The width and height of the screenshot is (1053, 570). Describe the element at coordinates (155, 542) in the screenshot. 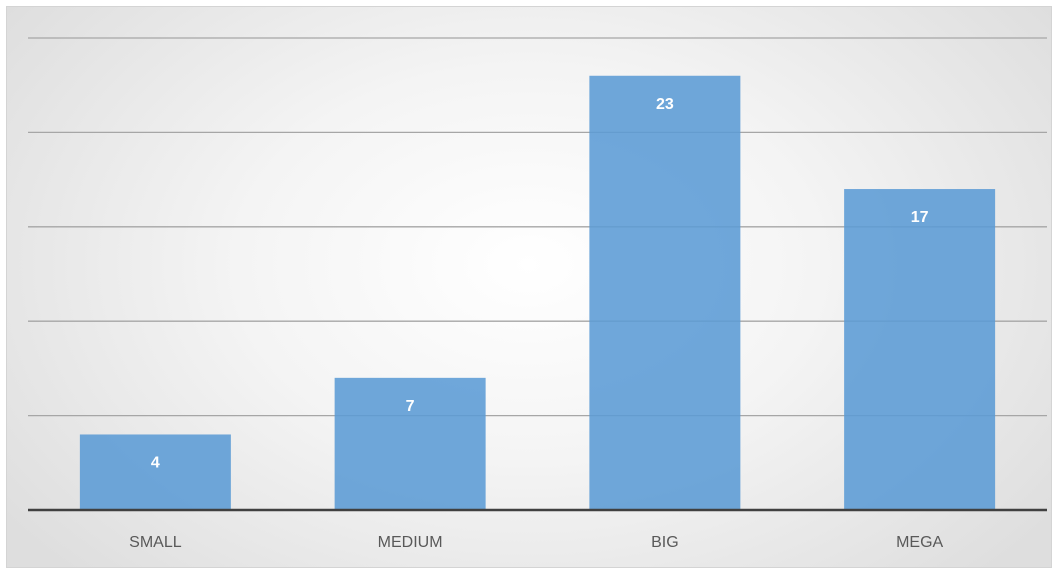

I see `x-tick-label-small: SMALL` at that location.